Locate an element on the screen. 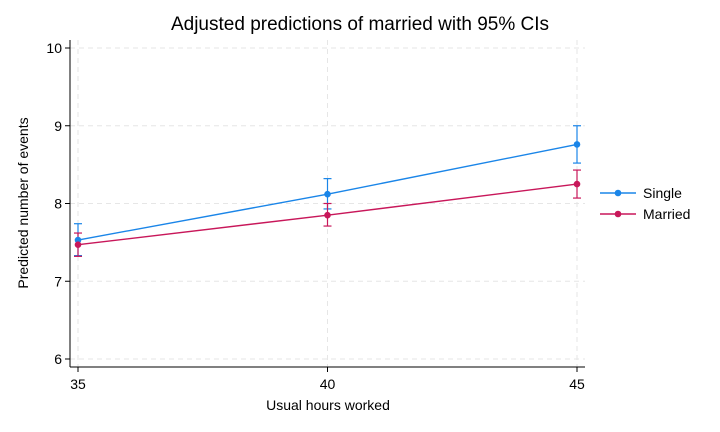 Image resolution: width=720 pixels, height=432 pixels. legend-label-married: Married is located at coordinates (666, 214).